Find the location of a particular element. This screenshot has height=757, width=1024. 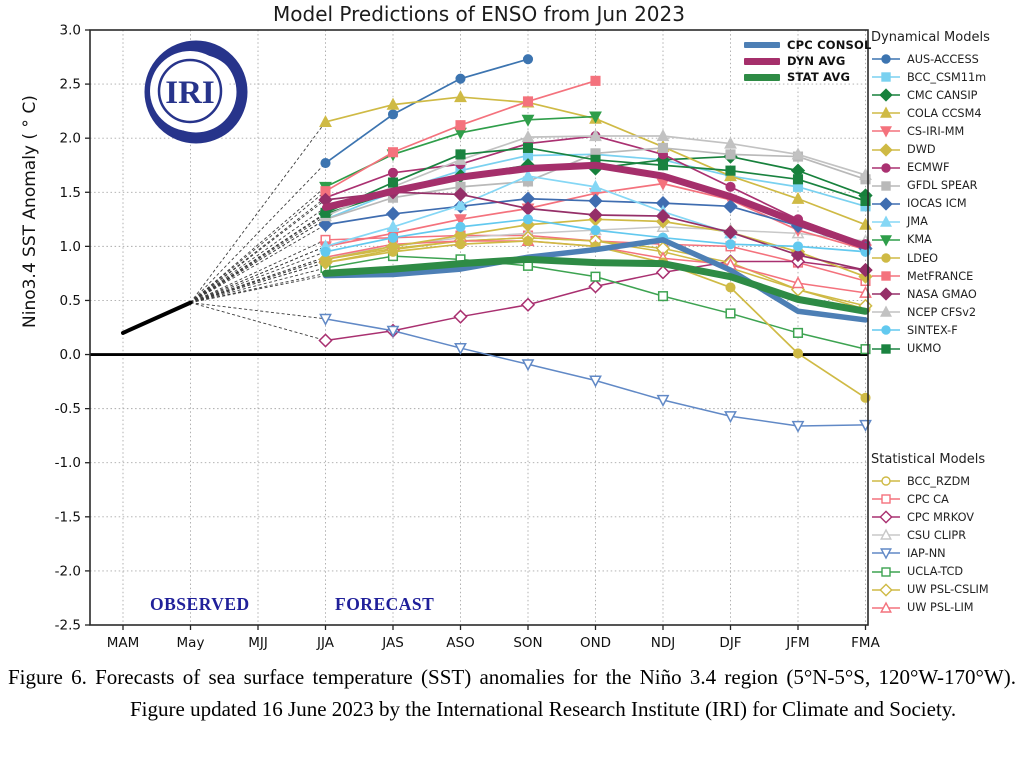

series-iap-nn is located at coordinates (595, 373).